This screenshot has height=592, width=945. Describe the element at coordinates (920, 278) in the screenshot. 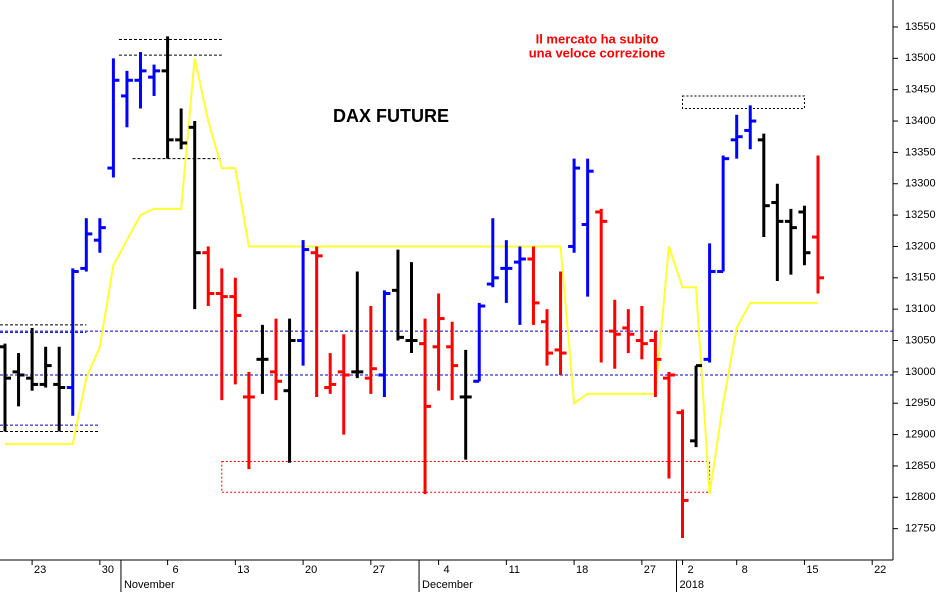

I see `y-tick-label: 13150` at that location.